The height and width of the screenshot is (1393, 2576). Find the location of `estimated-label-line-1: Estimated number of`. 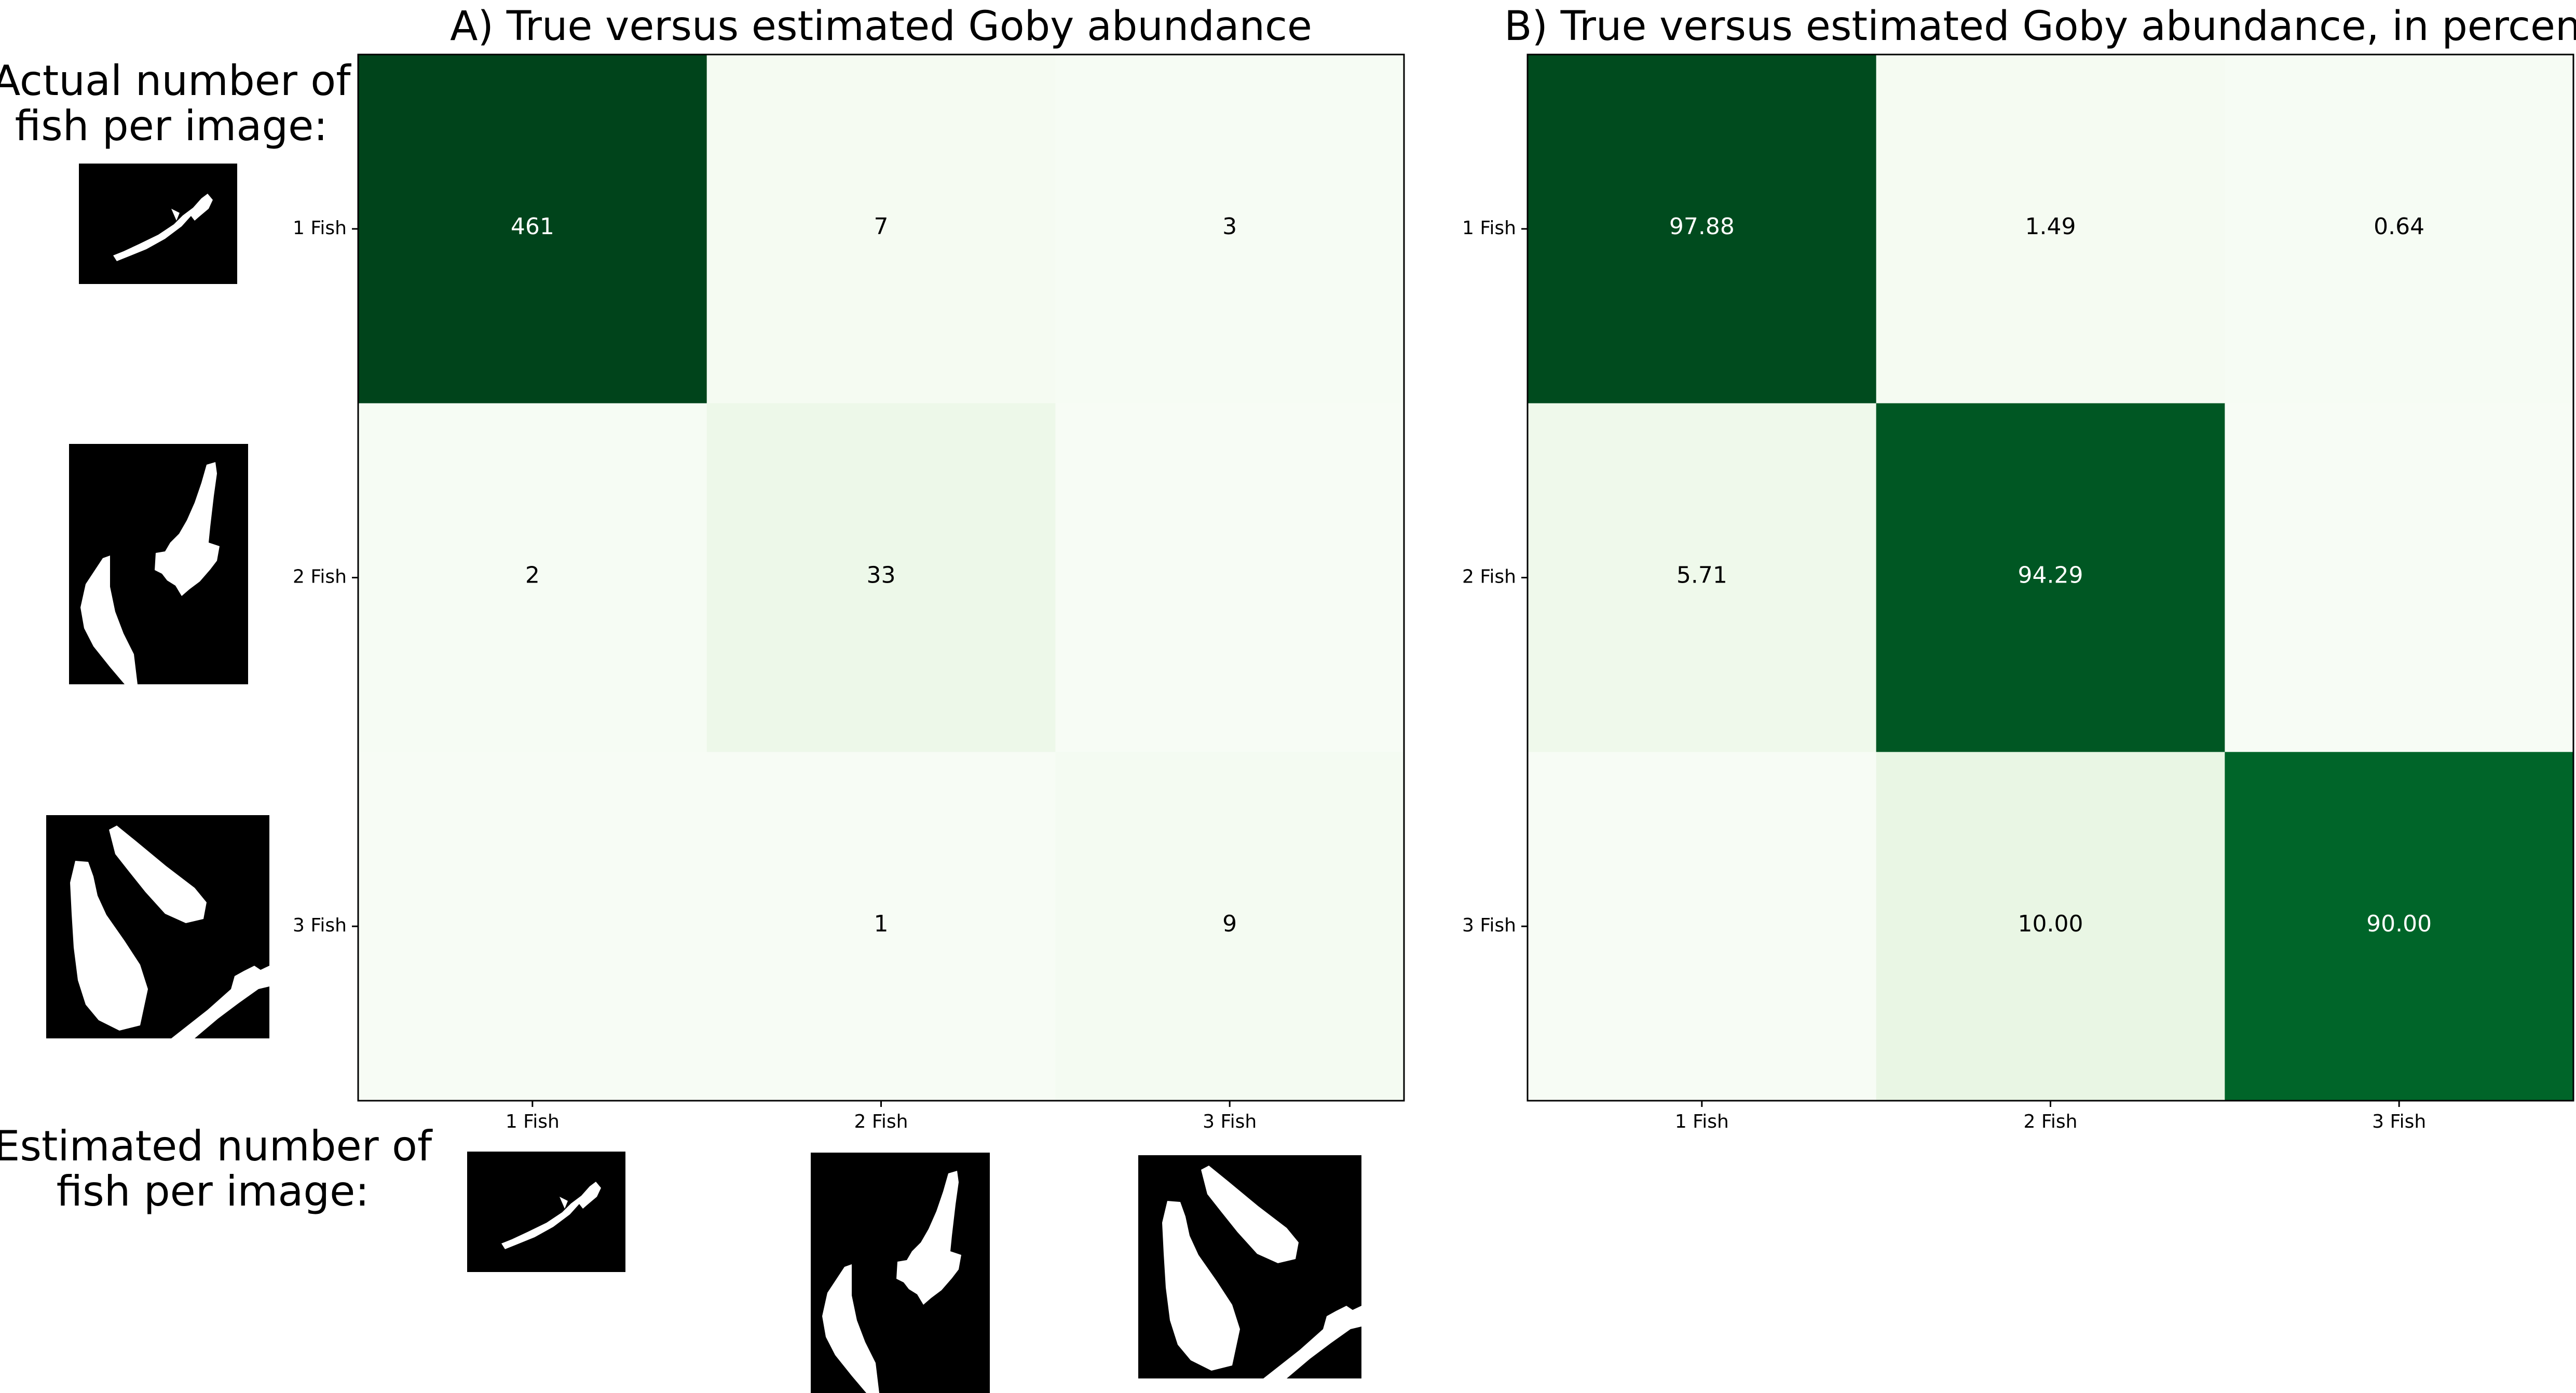

estimated-label-line-1: Estimated number of is located at coordinates (216, 1146).